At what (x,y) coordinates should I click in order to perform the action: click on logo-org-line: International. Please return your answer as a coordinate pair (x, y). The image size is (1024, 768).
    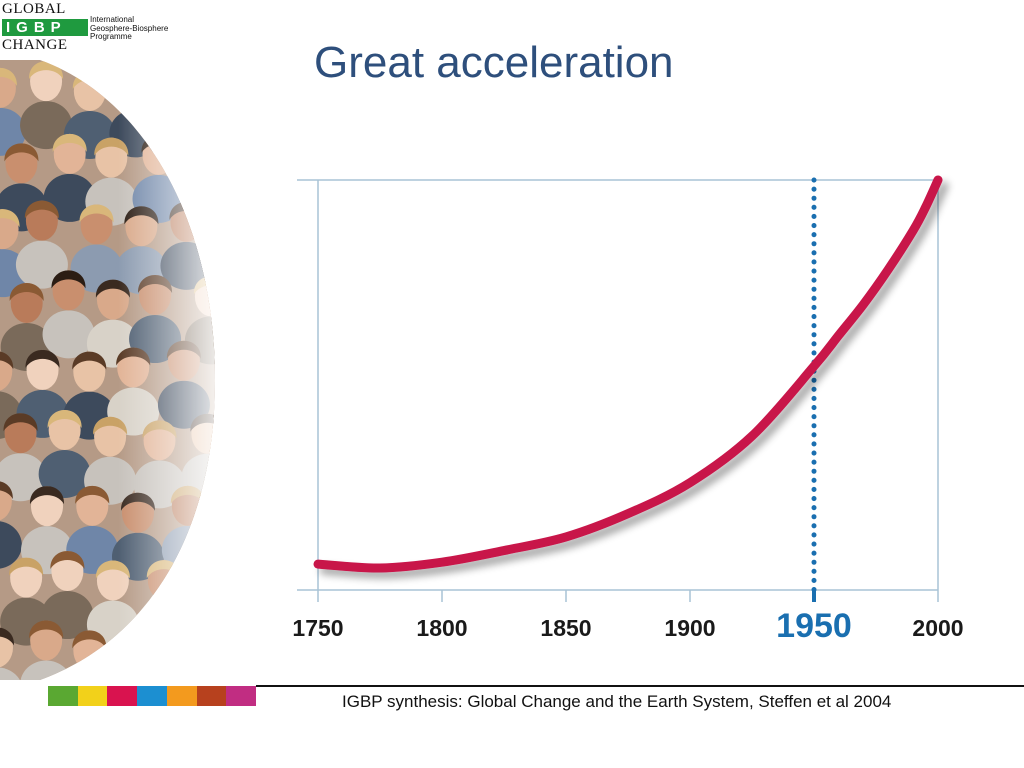
    Looking at the image, I should click on (112, 19).